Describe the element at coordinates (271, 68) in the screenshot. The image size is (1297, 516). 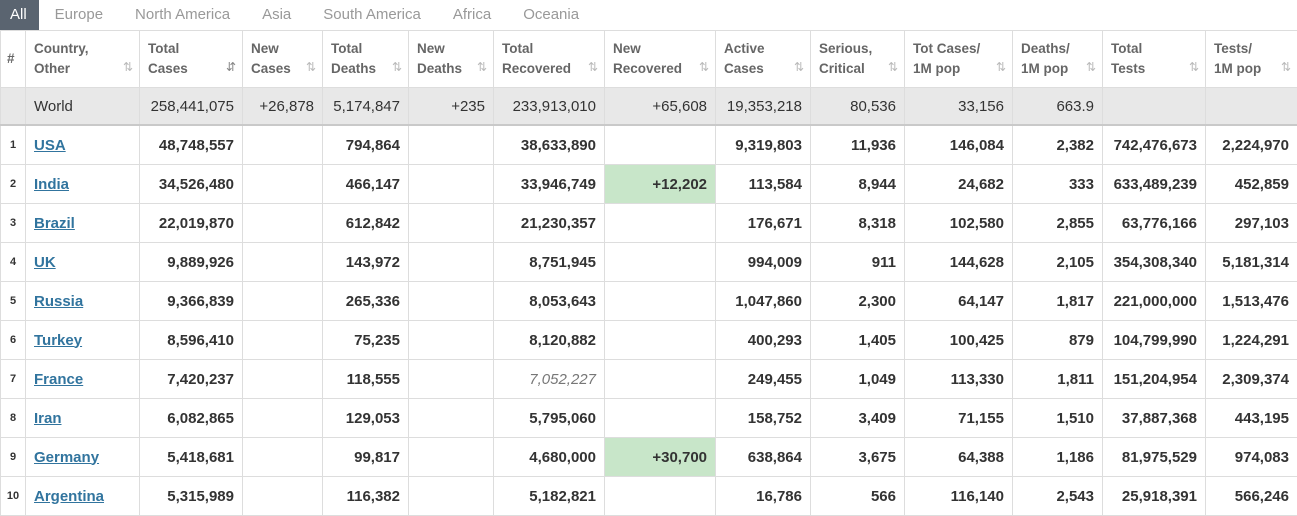
I see `header-new-cases-l2: Cases` at that location.